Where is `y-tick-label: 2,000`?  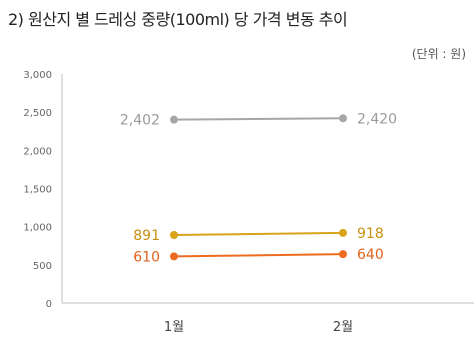
y-tick-label: 2,000 is located at coordinates (37, 151).